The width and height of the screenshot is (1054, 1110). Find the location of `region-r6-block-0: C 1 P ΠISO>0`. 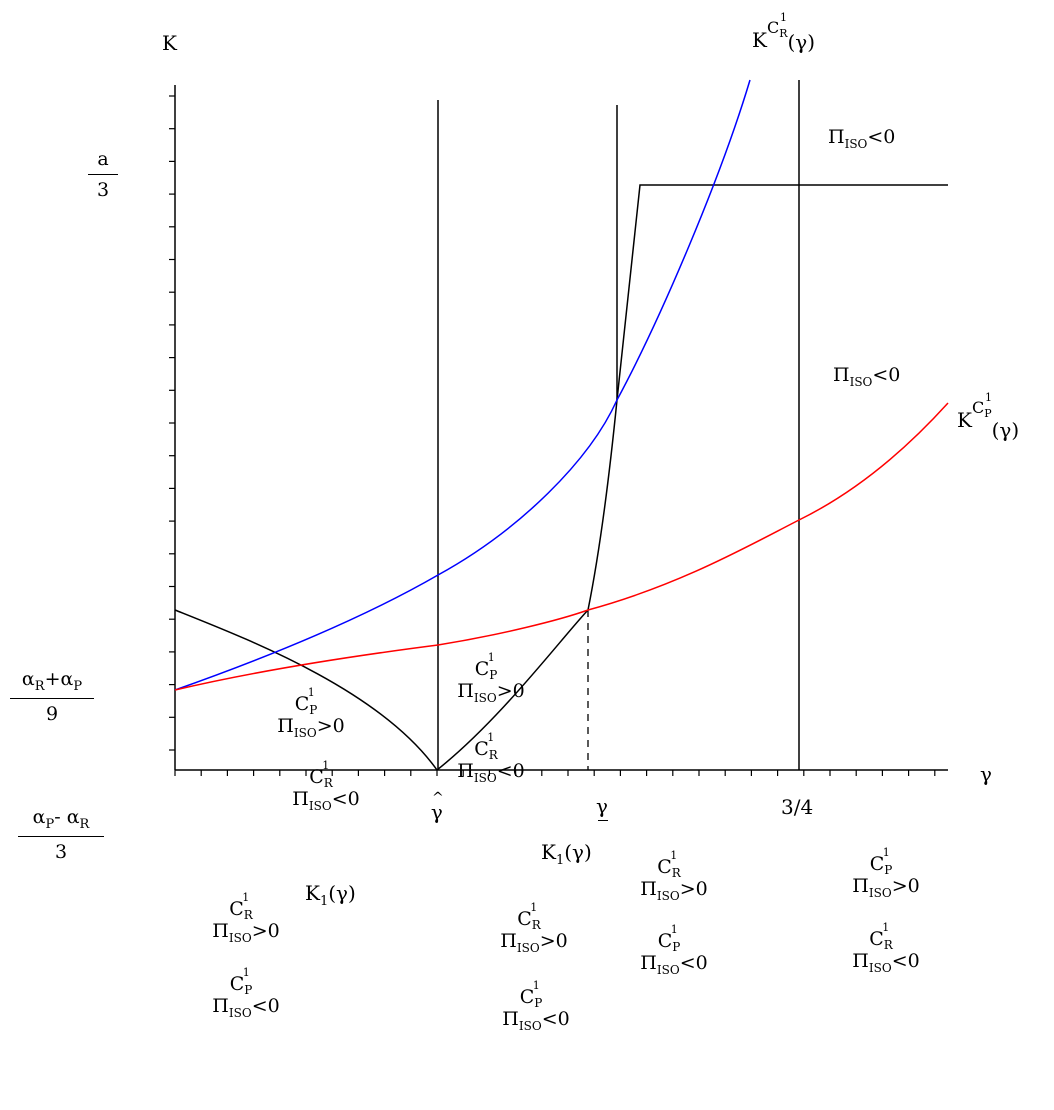

region-r6-block-0: C 1 P ΠISO>0 is located at coordinates (886, 873).